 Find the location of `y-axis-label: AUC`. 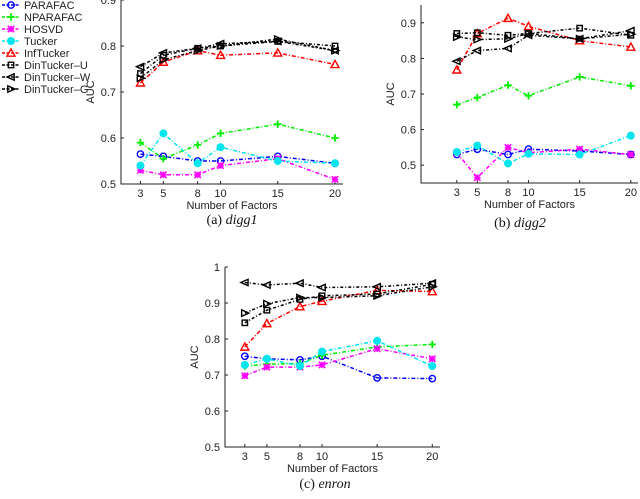

y-axis-label: AUC is located at coordinates (195, 356).